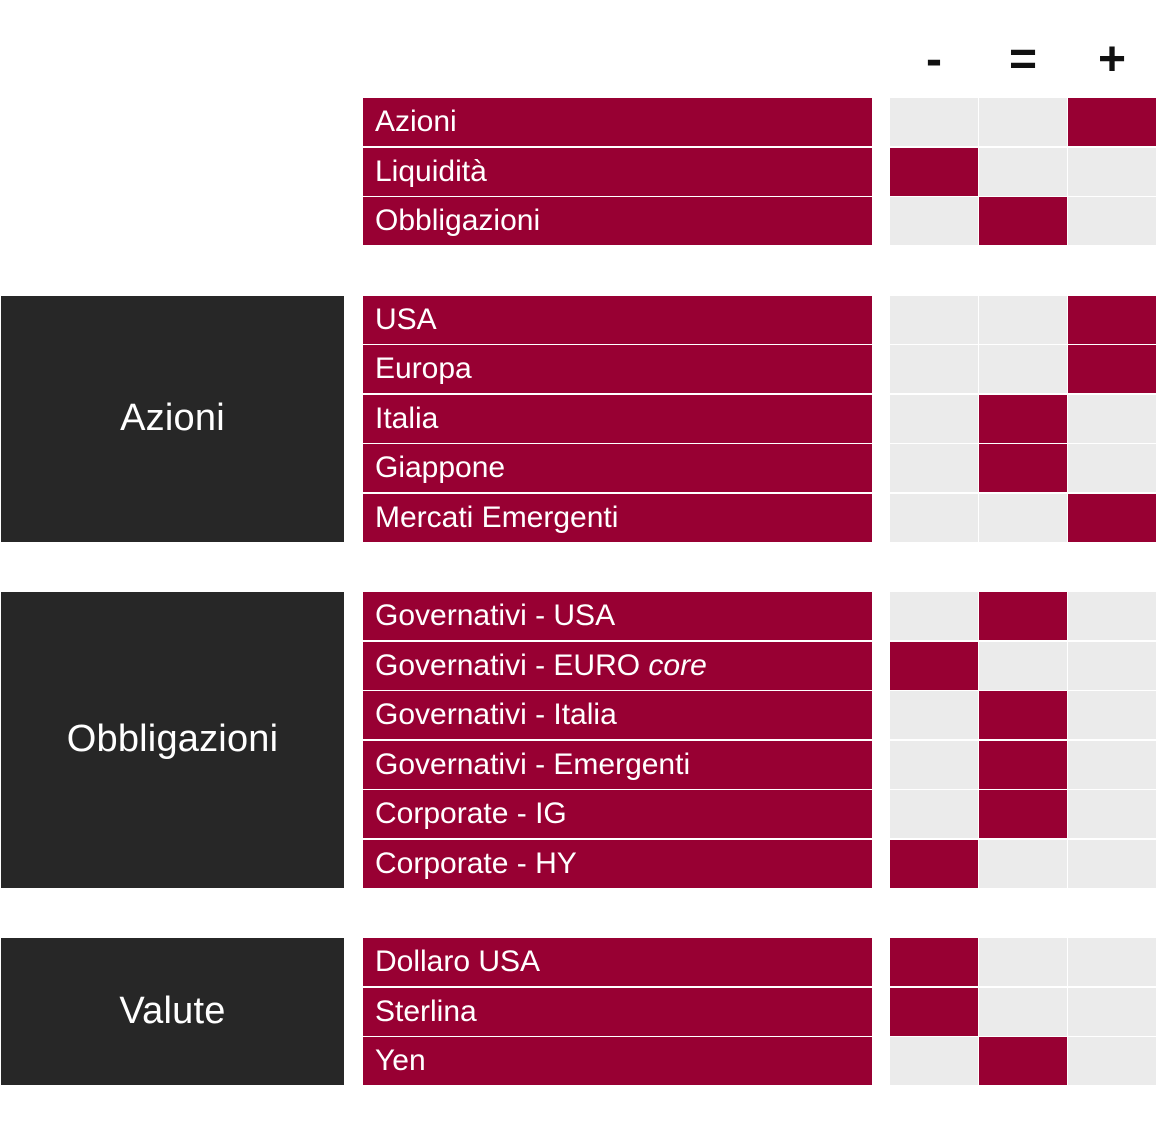 Image resolution: width=1157 pixels, height=1138 pixels. I want to click on item-label: Mercati Emergenti, so click(617, 517).